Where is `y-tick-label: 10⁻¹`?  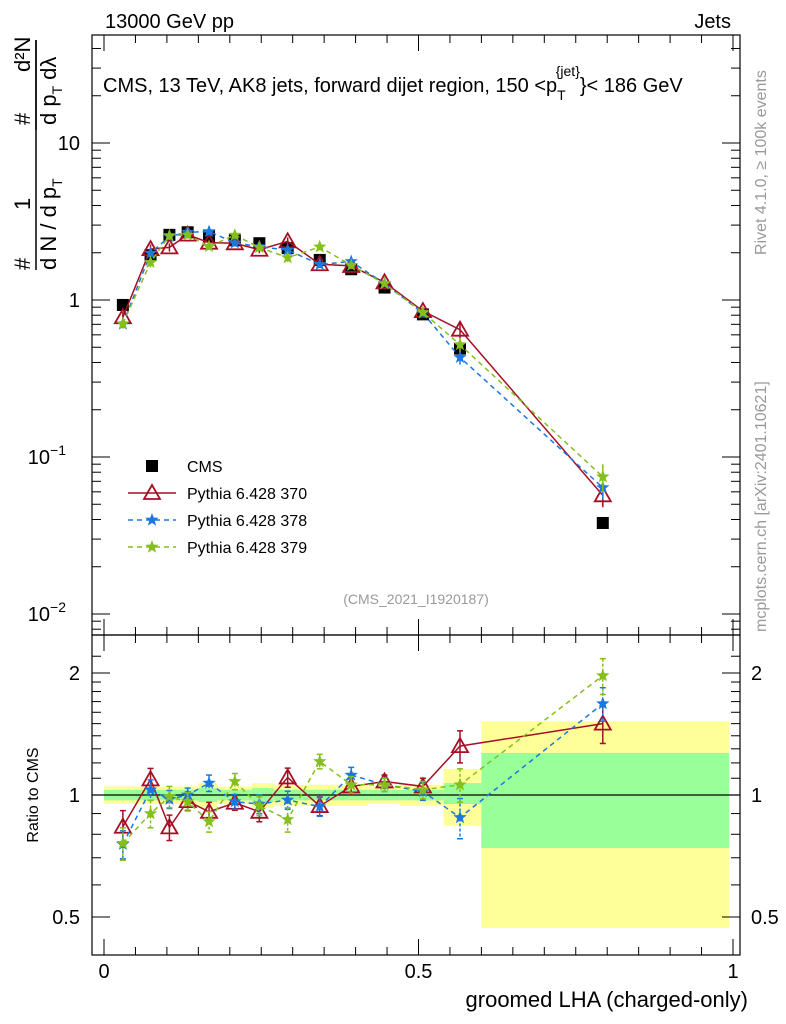
y-tick-label: 10⁻¹ is located at coordinates (47, 455).